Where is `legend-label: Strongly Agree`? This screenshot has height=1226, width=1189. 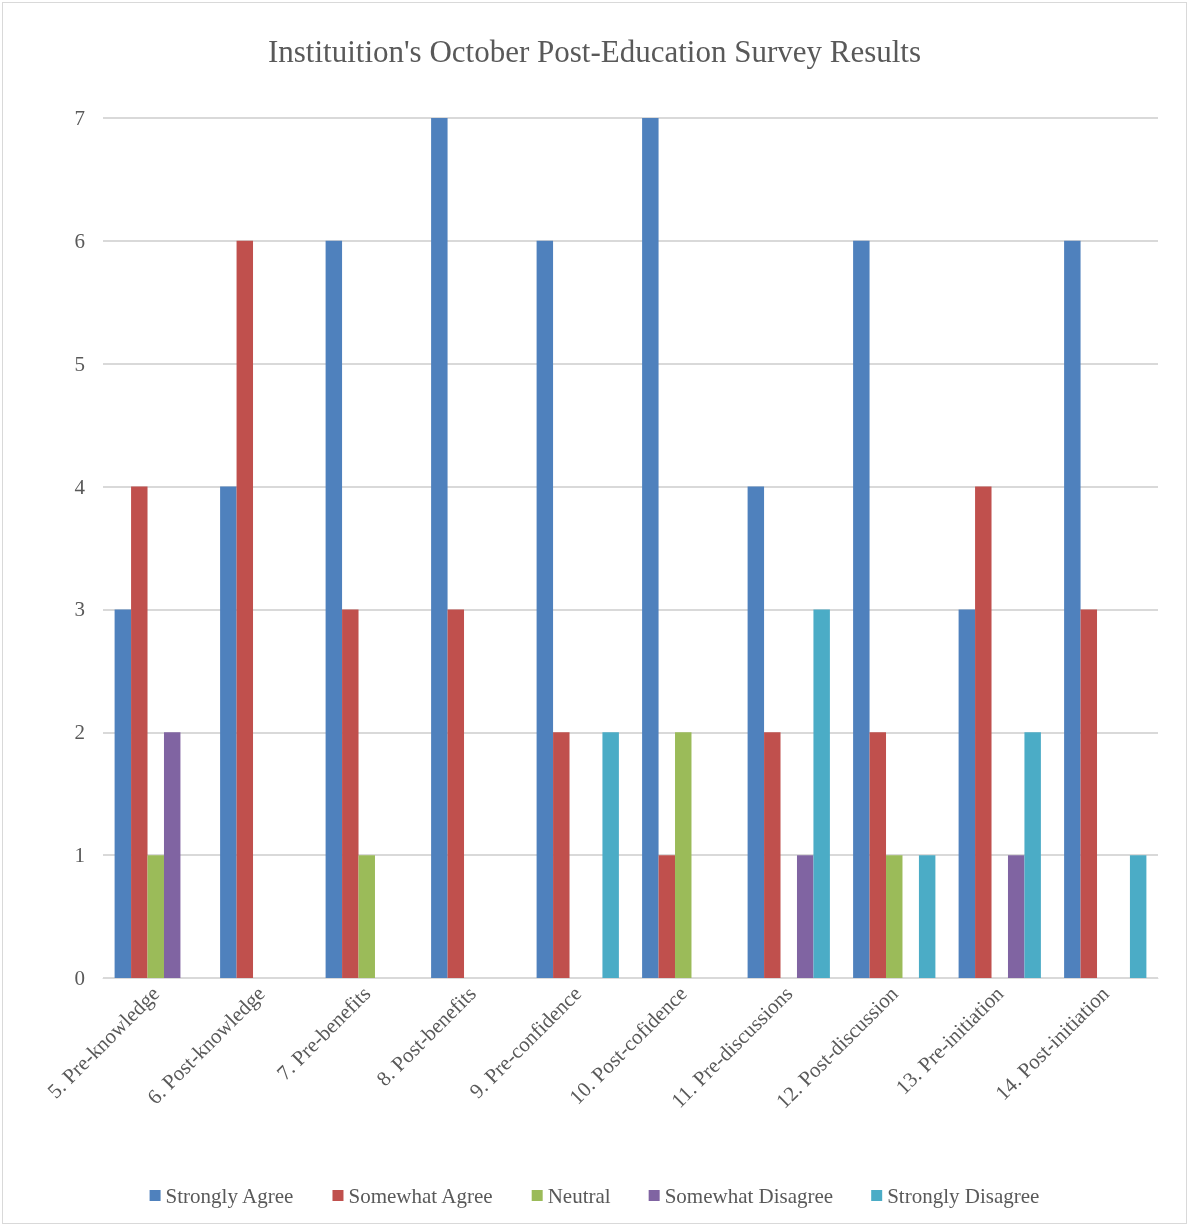 legend-label: Strongly Agree is located at coordinates (229, 1195).